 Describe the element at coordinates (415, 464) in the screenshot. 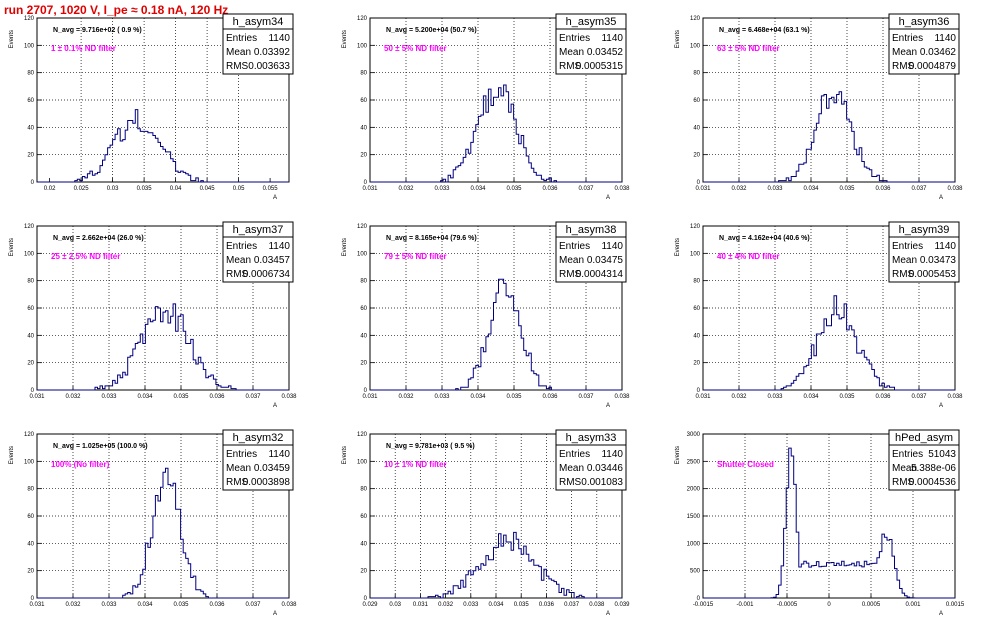

I see `filter-label: 10 ± 1% ND filter` at that location.